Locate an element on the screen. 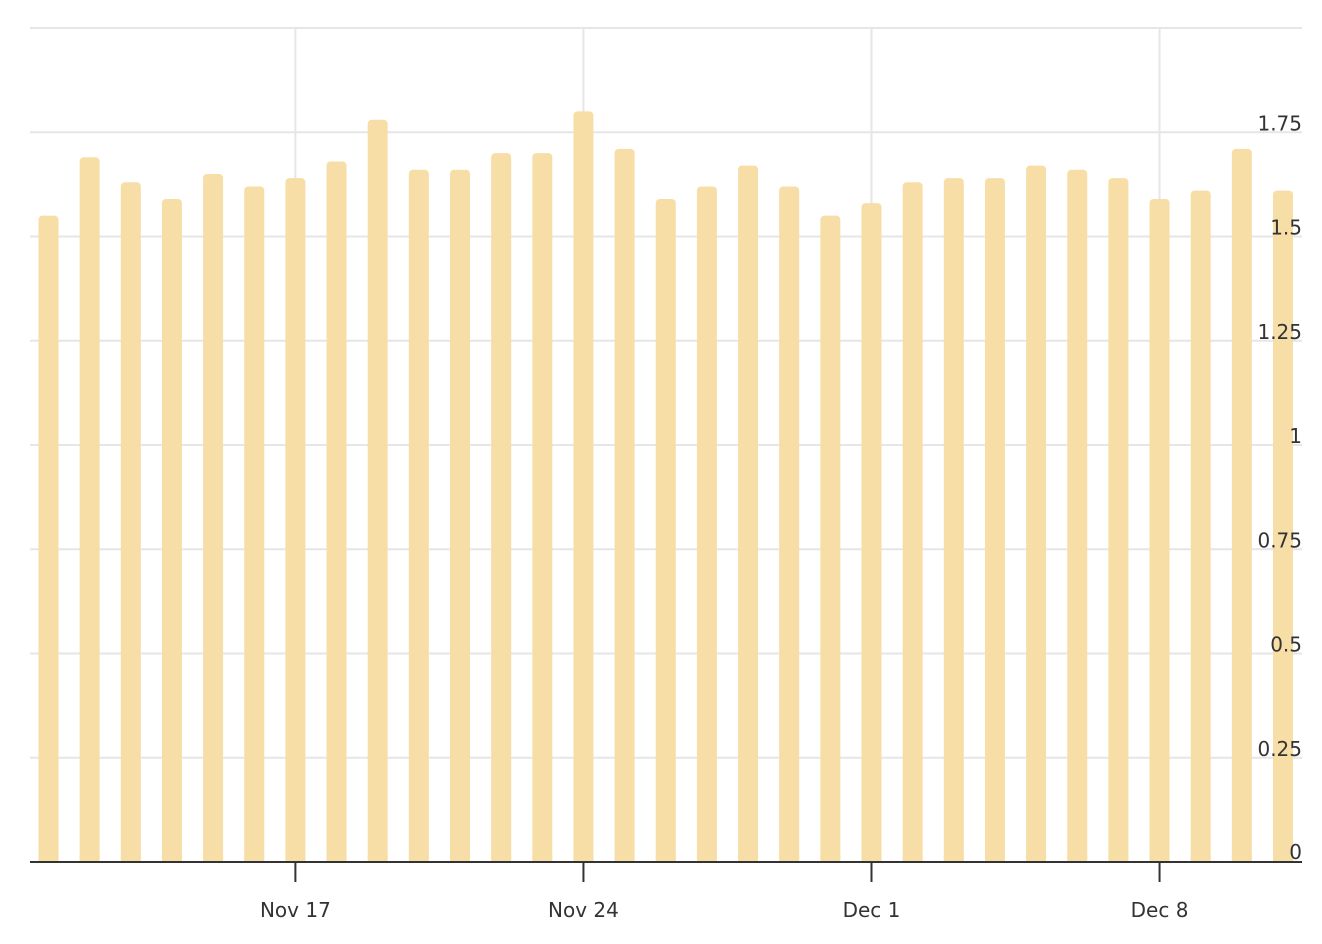  y-tick-label: 1 is located at coordinates (1295, 436).